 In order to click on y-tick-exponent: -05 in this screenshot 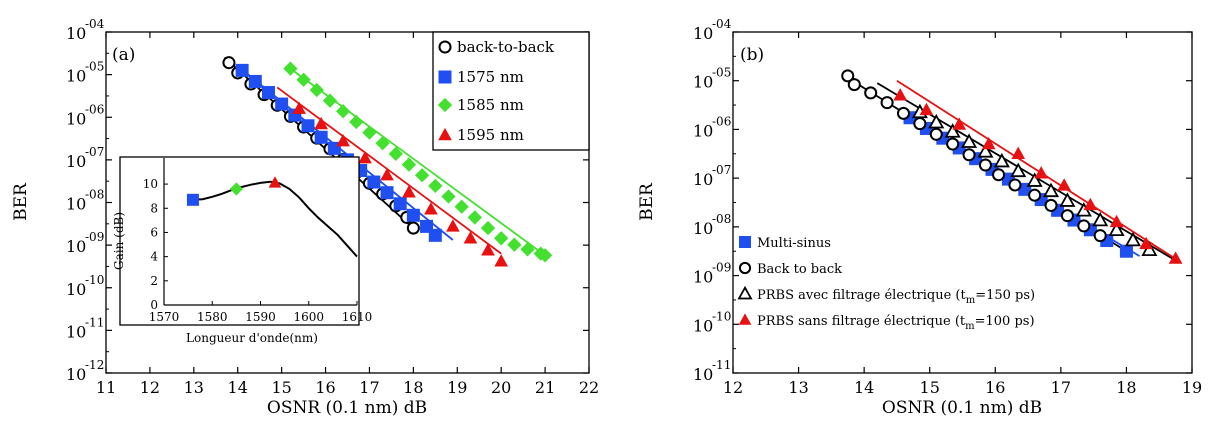, I will do `click(94, 67)`.